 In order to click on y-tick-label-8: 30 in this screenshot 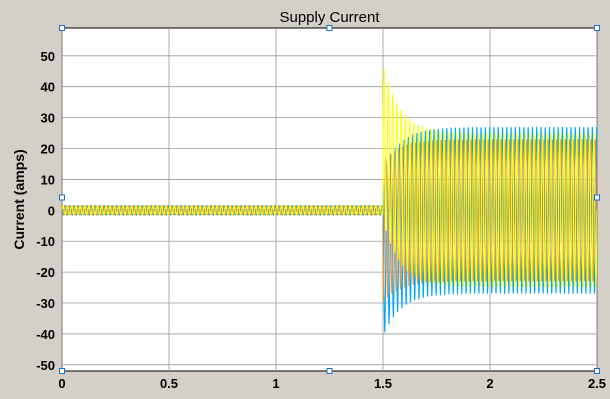, I will do `click(48, 118)`.